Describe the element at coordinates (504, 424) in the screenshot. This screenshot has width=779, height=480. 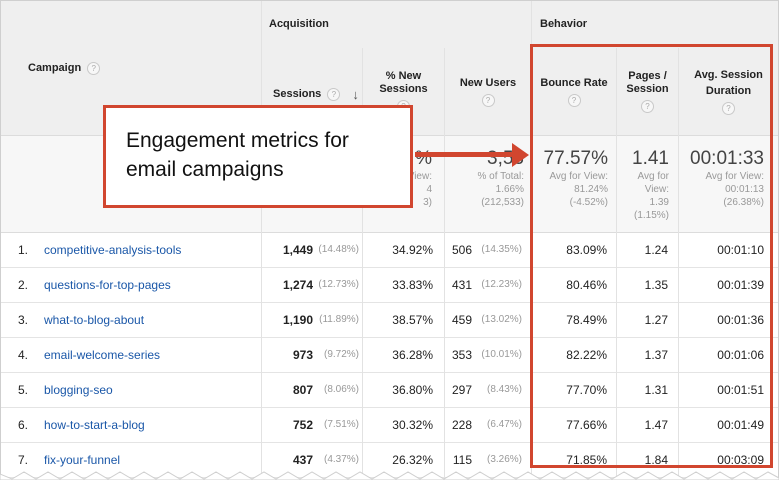
I see `new-users-pct: (6.47%)` at that location.